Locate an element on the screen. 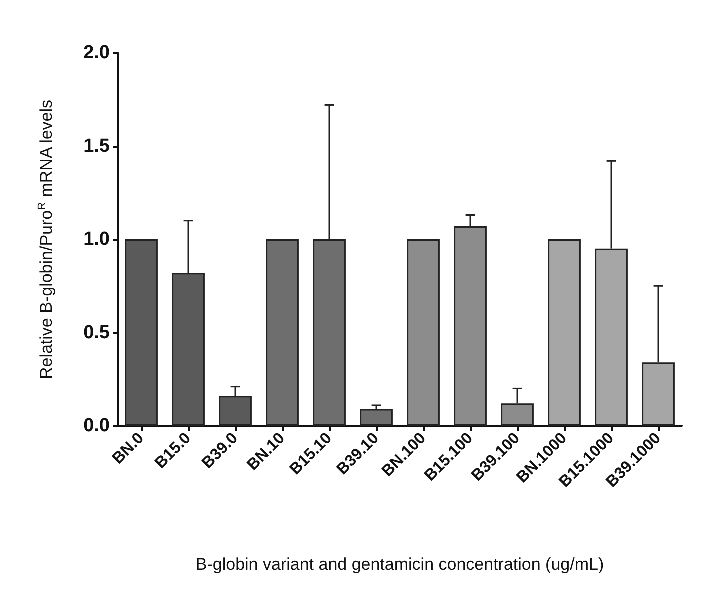 This screenshot has width=710, height=594. y-tick-label: 2.0 is located at coordinates (97, 53).